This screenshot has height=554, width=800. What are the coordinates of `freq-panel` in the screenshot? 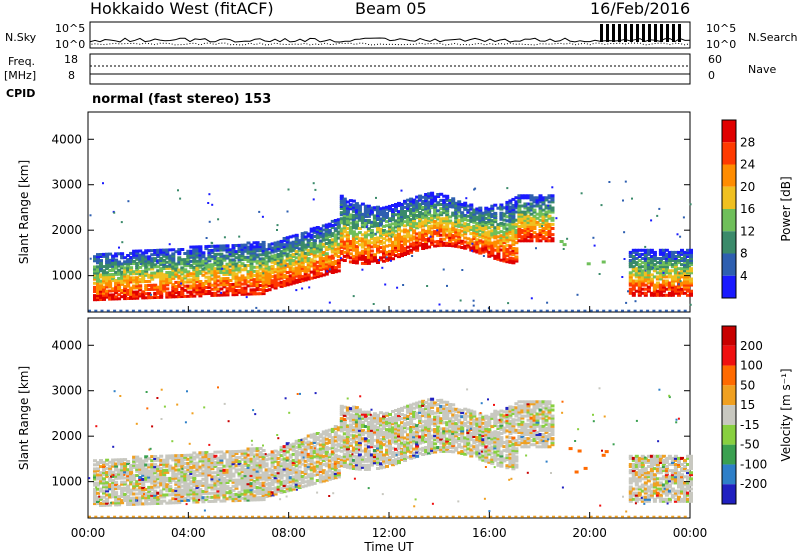 It's located at (390, 69).